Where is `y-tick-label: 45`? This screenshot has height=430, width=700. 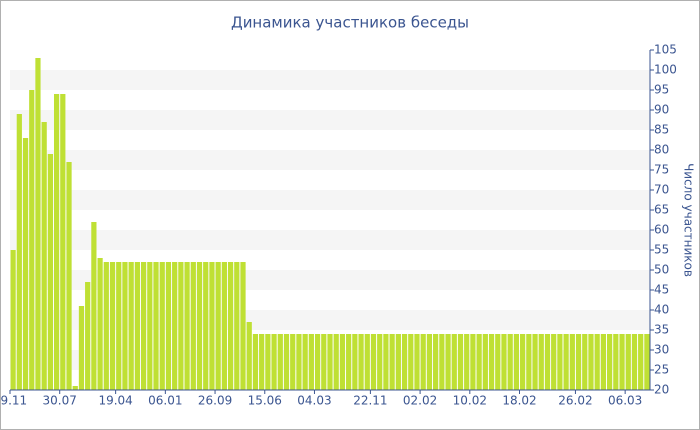
y-tick-label: 45 is located at coordinates (661, 290).